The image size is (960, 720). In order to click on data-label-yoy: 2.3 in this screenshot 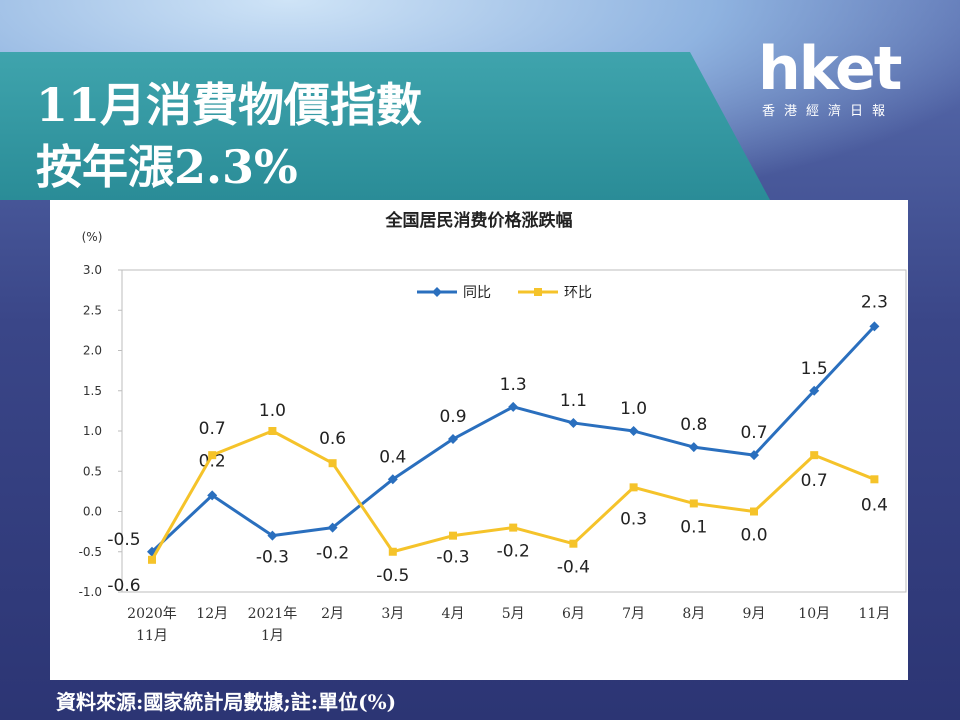, I will do `click(874, 302)`.